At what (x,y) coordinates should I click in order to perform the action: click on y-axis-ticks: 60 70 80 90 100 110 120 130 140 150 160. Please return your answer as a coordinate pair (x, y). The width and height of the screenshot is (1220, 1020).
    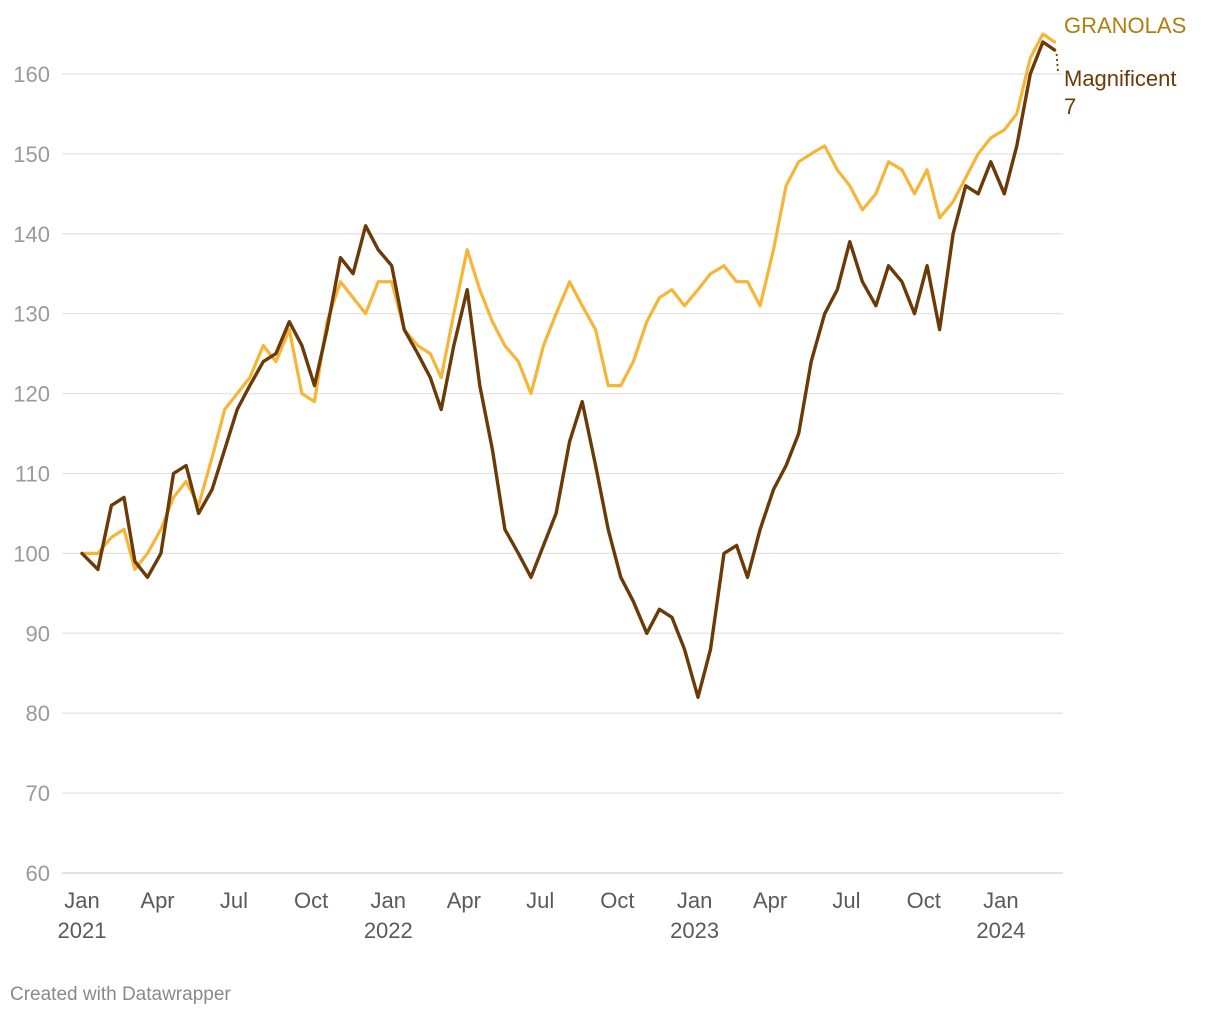
    Looking at the image, I should click on (31, 474).